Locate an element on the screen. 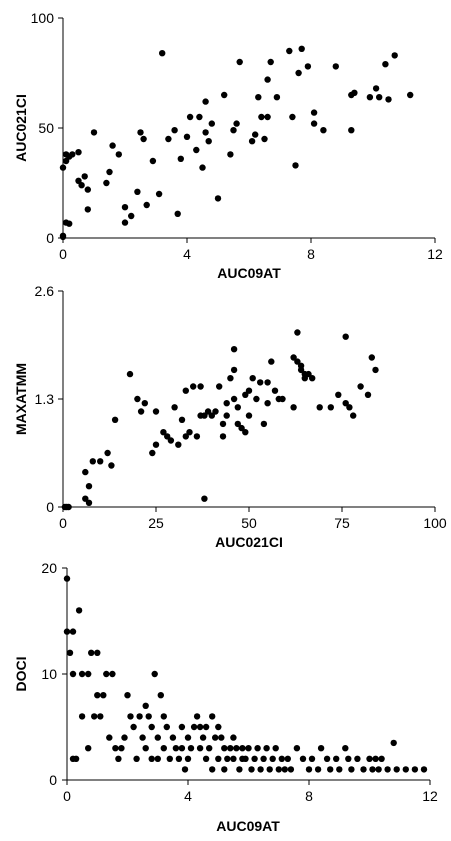  y-axis-label: AUC021CI is located at coordinates (21, 128).